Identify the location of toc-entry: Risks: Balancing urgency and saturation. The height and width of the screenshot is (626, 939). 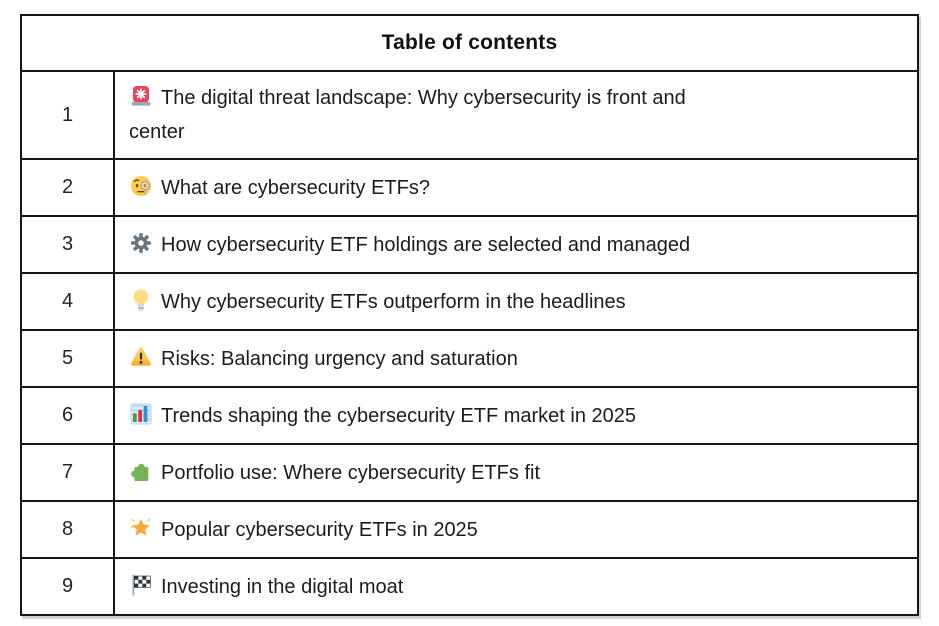
(516, 358).